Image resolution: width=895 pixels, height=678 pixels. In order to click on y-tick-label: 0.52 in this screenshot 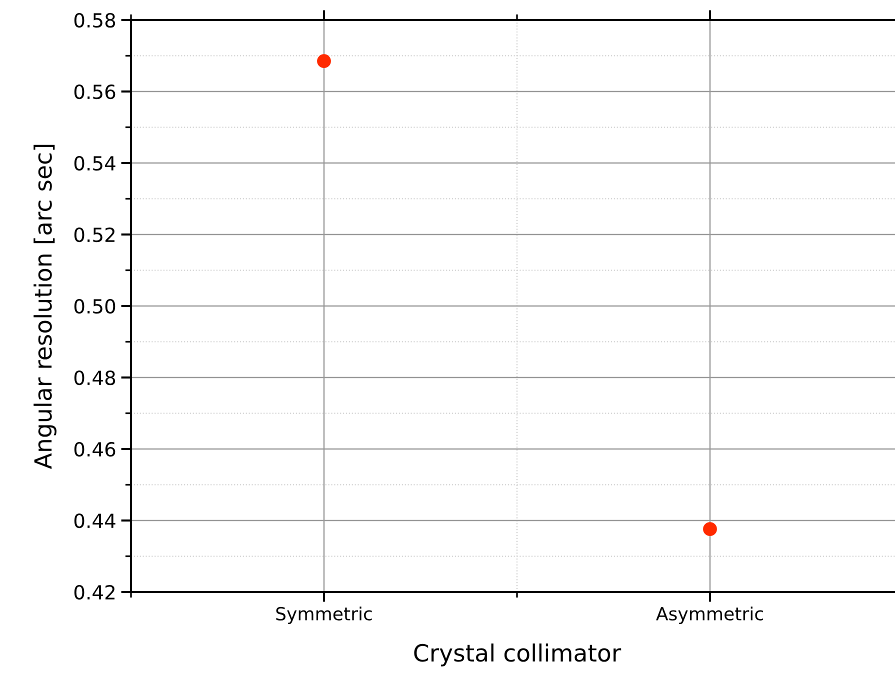, I will do `click(94, 234)`.